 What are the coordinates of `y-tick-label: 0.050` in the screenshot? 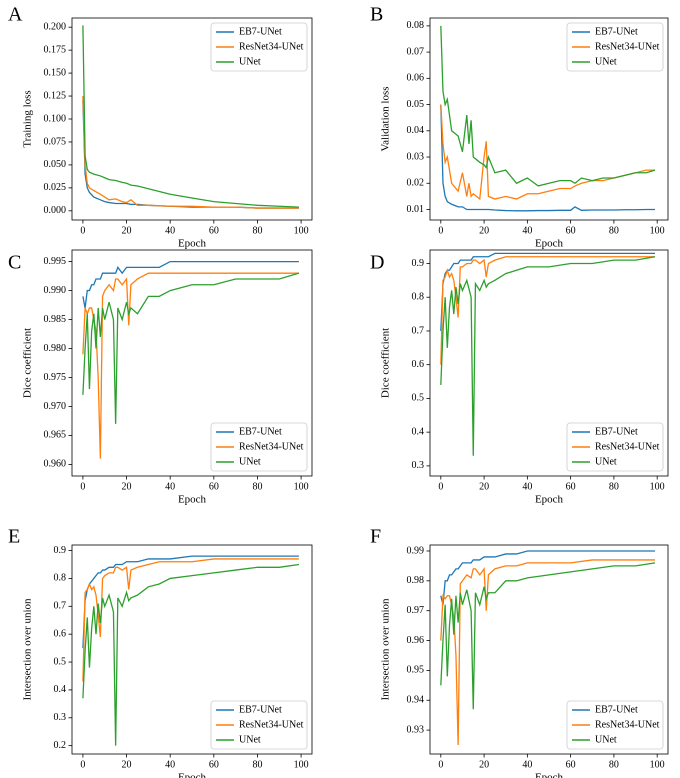 It's located at (55, 164).